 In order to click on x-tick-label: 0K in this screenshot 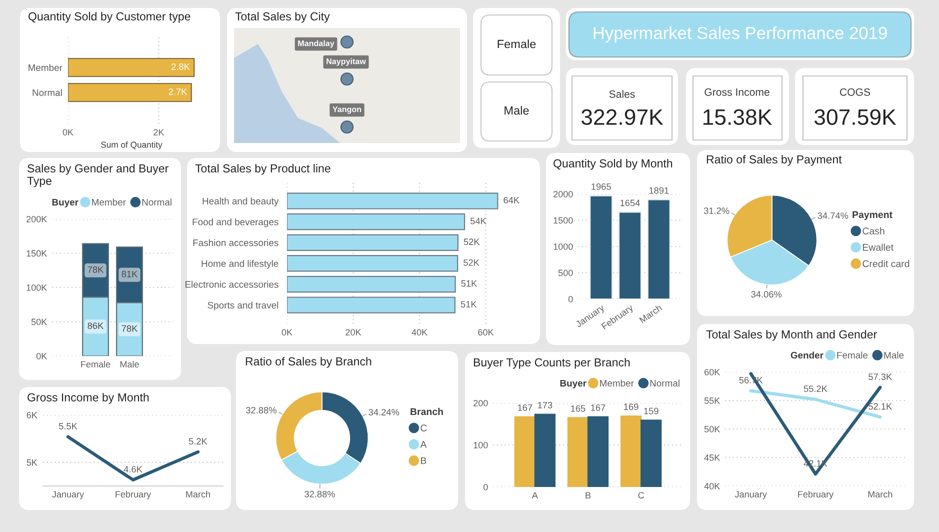, I will do `click(287, 332)`.